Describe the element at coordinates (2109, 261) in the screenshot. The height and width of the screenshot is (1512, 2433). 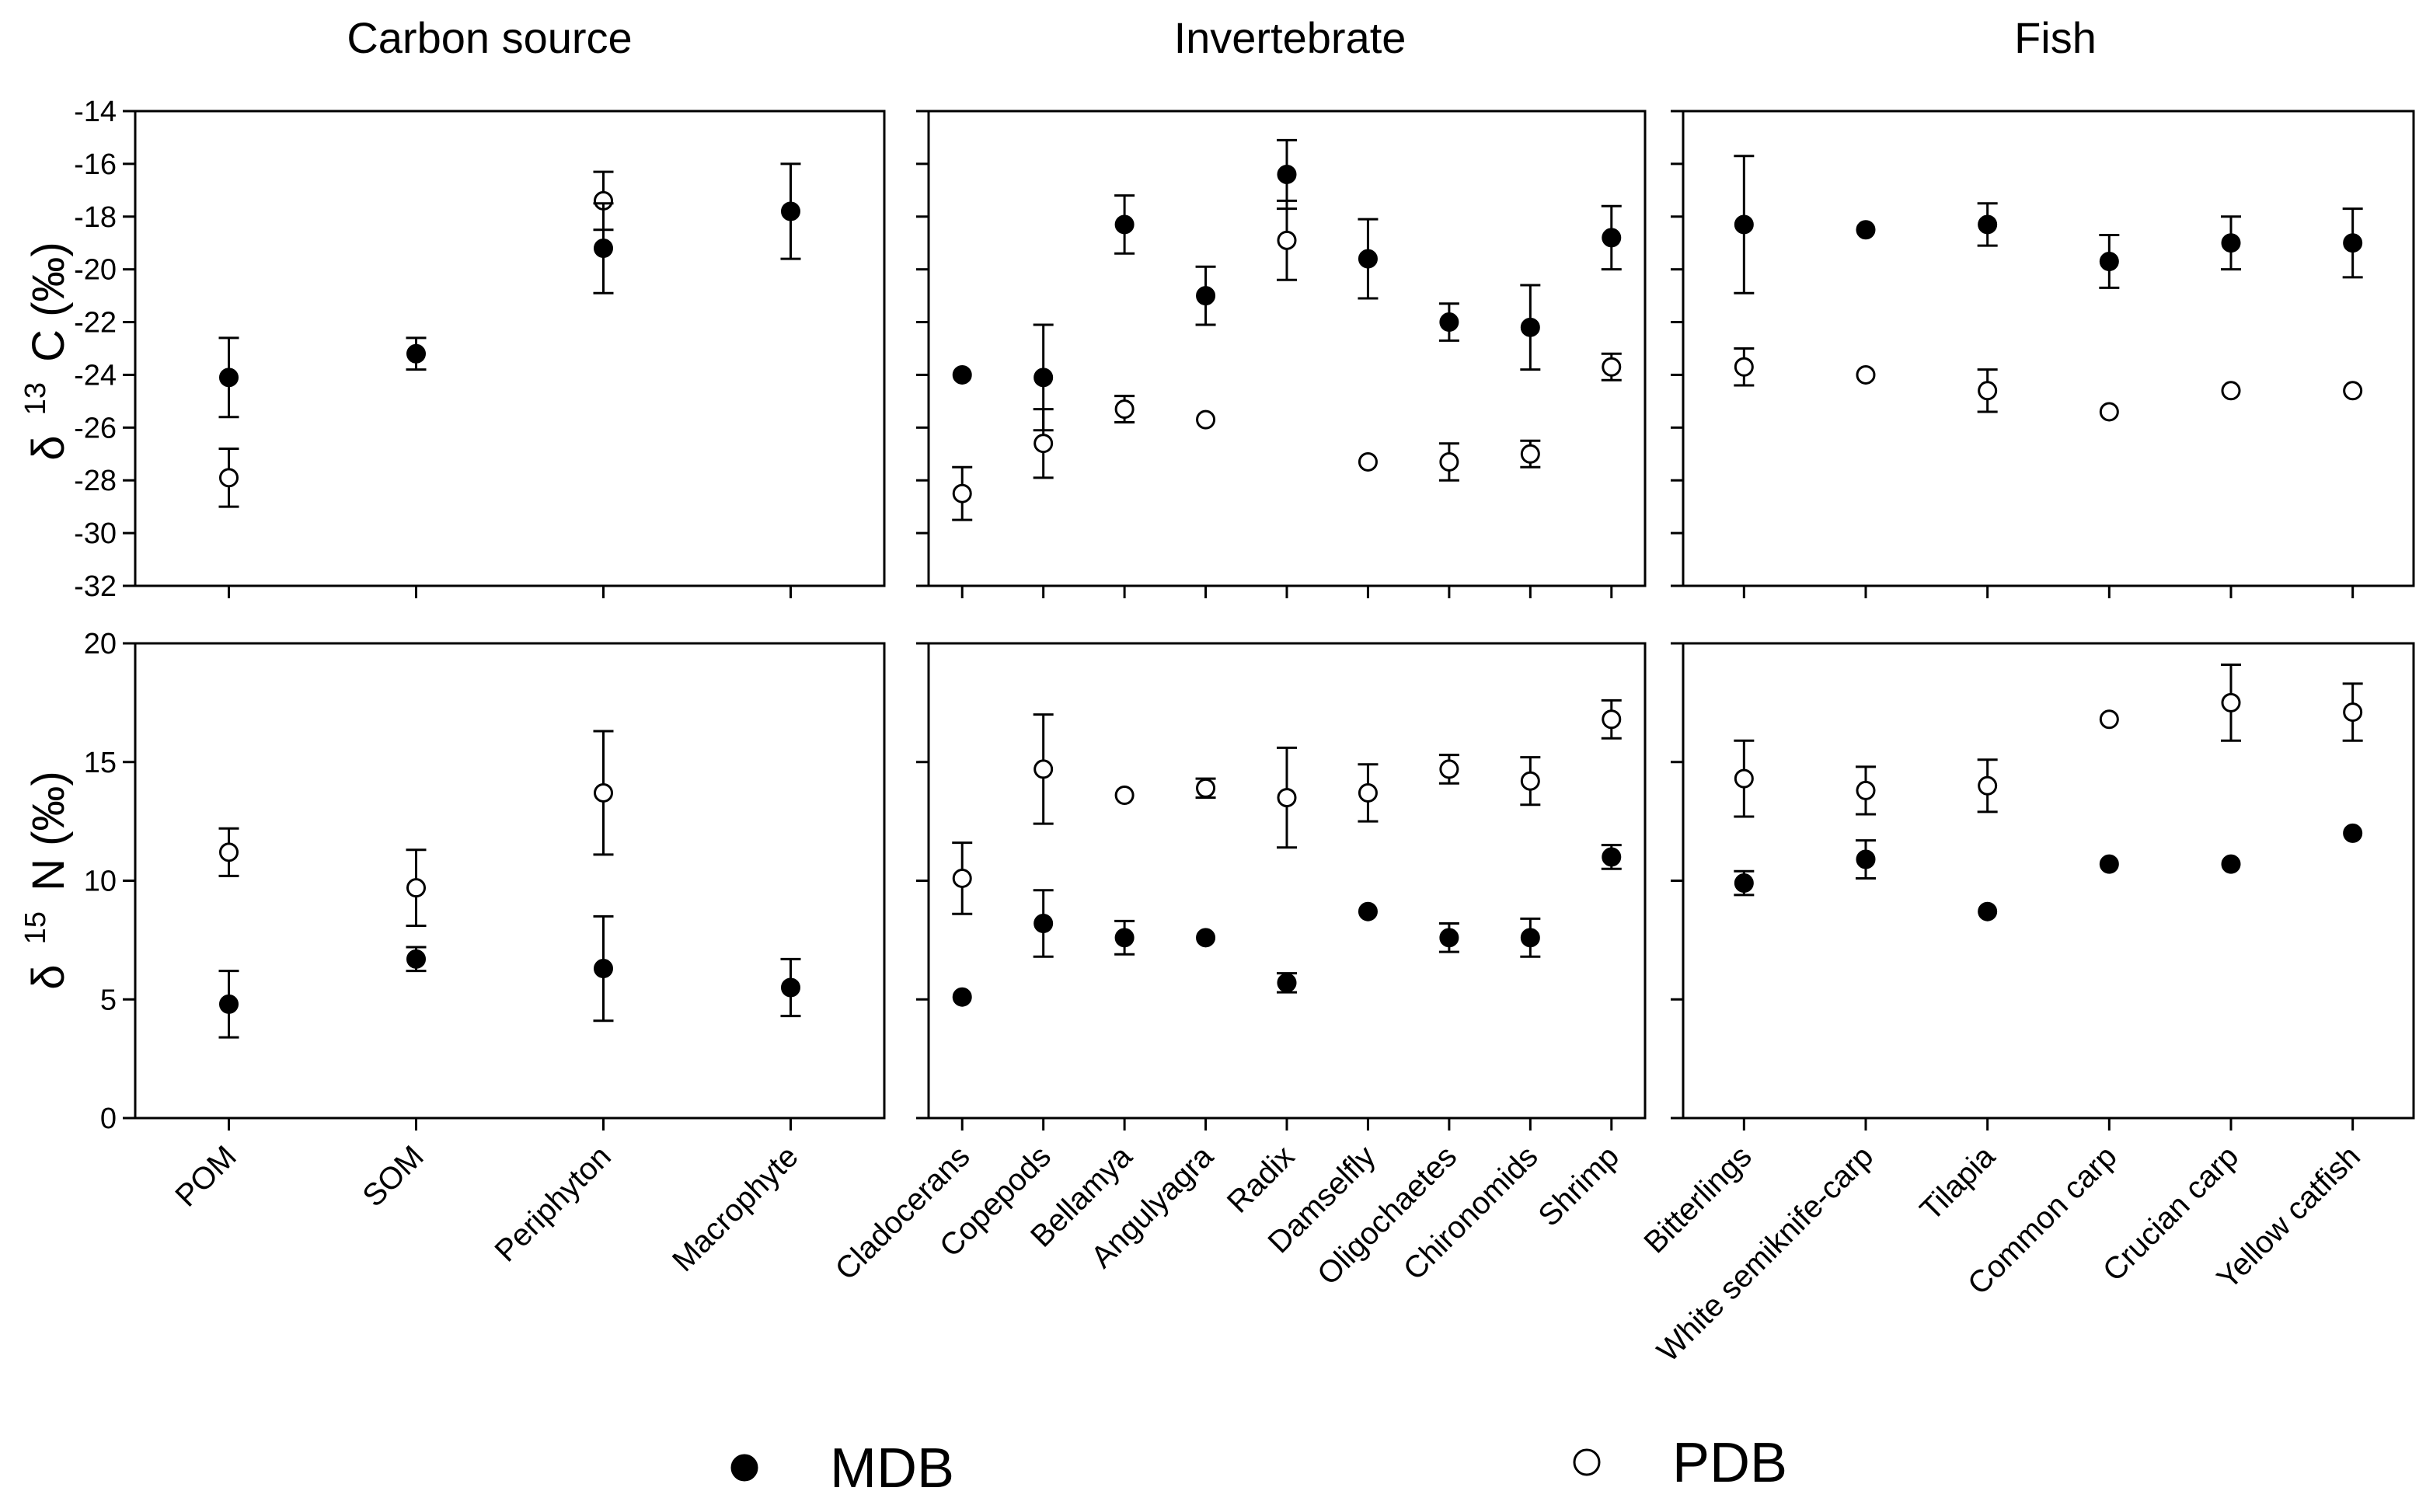
I see `panel-fish-d13c-mdb-common-carp-point` at that location.